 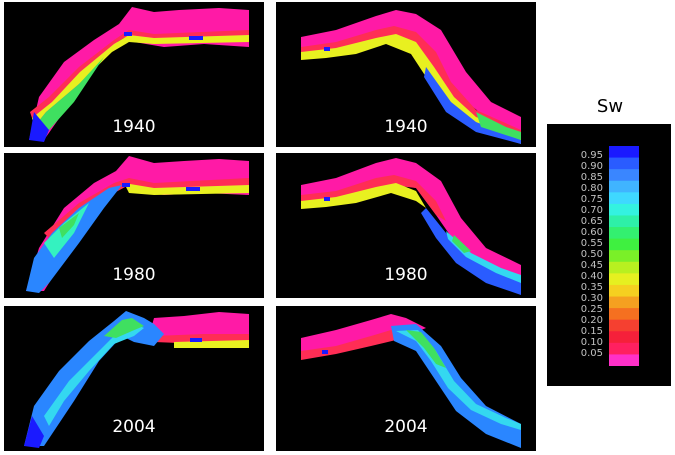 I want to click on legend-label: 0.40, so click(x=591, y=276).